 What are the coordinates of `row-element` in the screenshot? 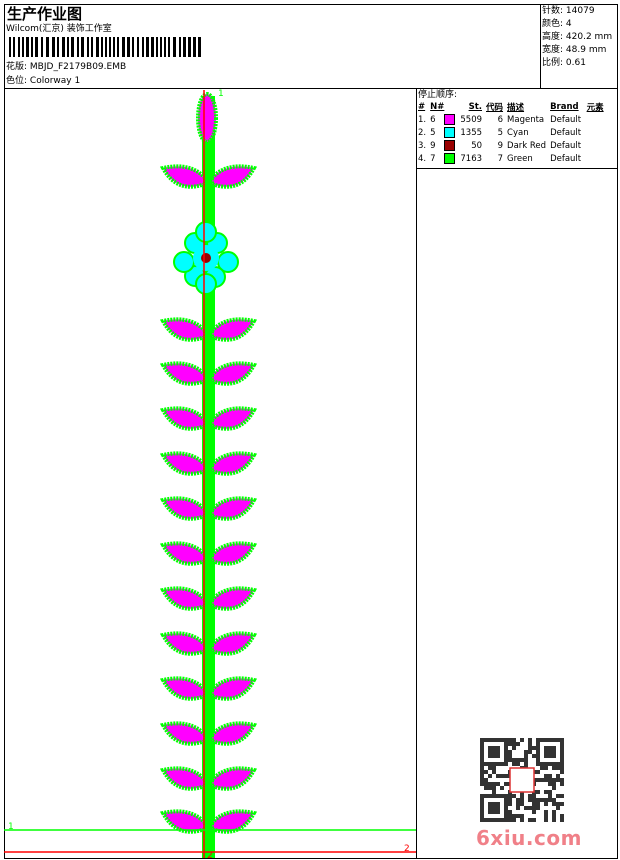 It's located at (595, 119).